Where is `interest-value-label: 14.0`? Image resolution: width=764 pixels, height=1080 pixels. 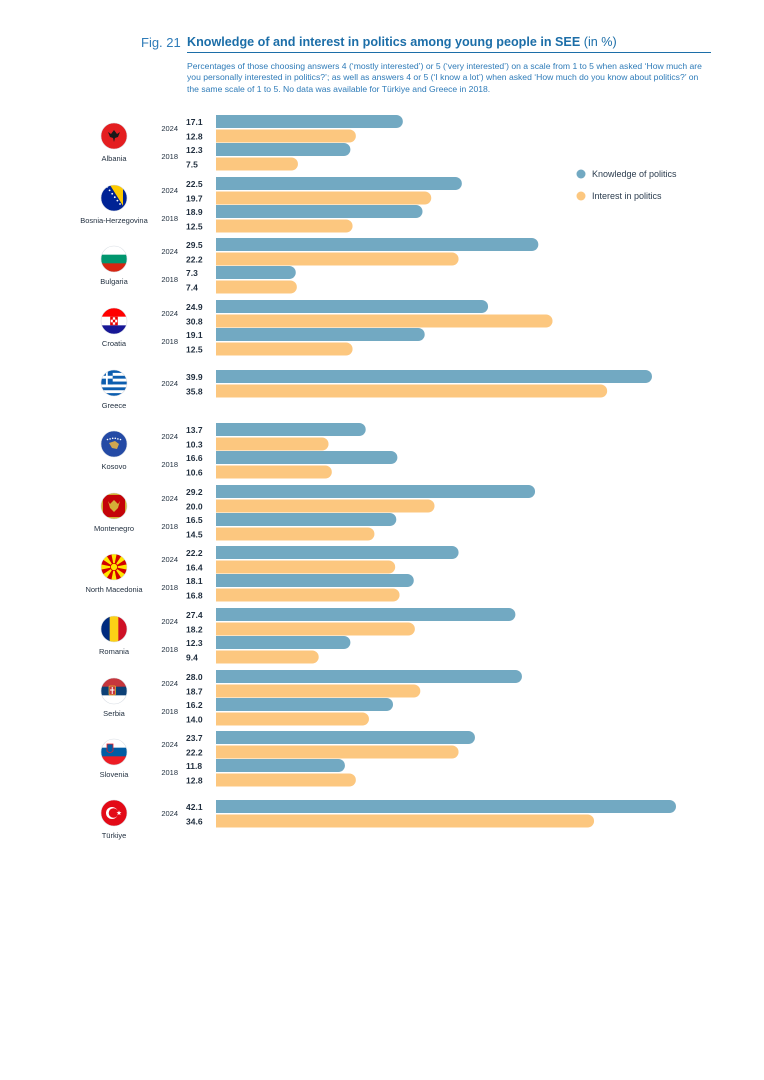 interest-value-label: 14.0 is located at coordinates (194, 720).